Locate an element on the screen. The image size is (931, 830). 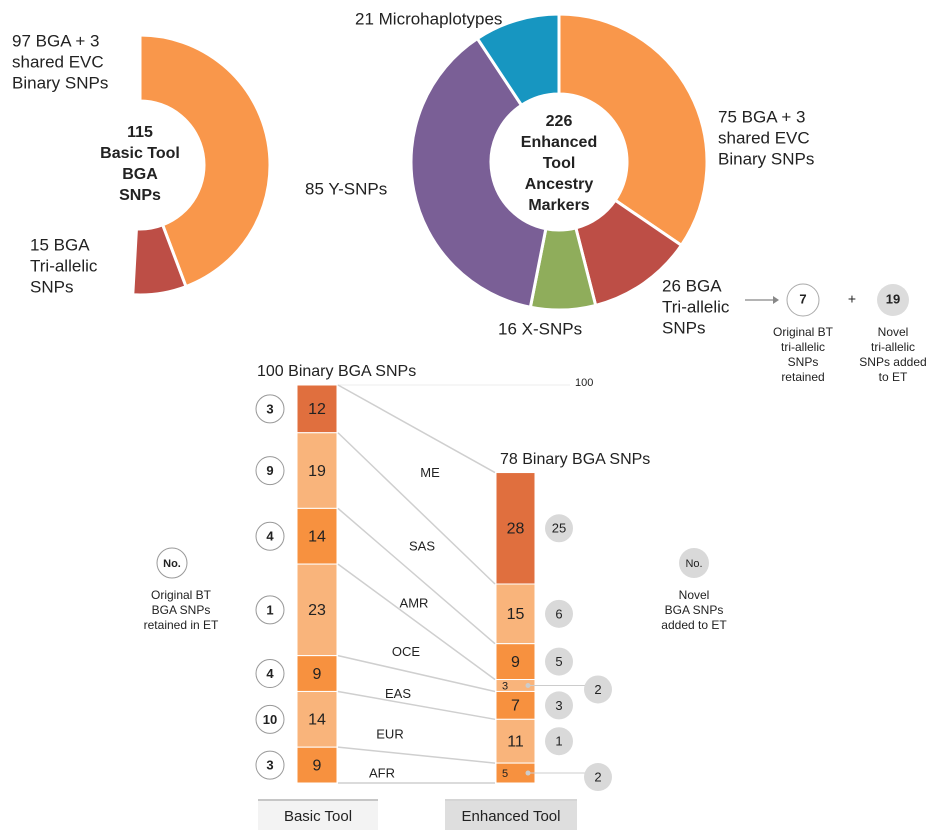
count-label: 25 is located at coordinates (559, 528).